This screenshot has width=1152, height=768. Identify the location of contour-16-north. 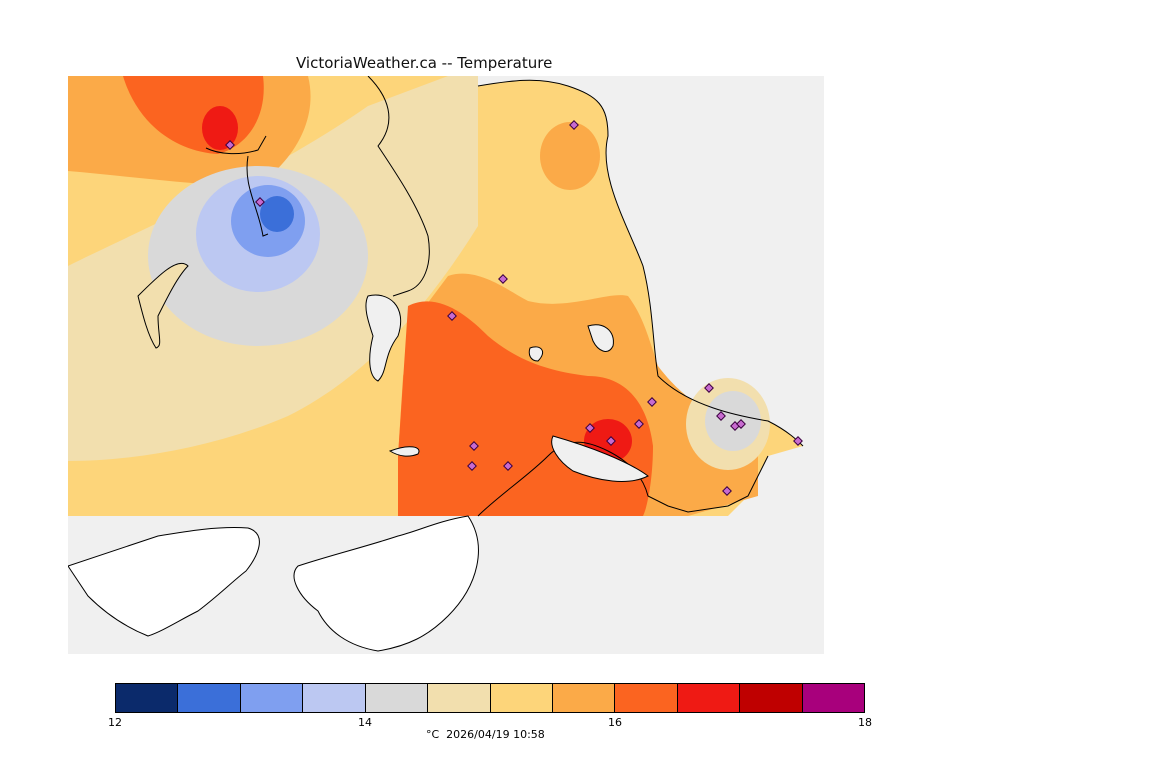
(570, 156).